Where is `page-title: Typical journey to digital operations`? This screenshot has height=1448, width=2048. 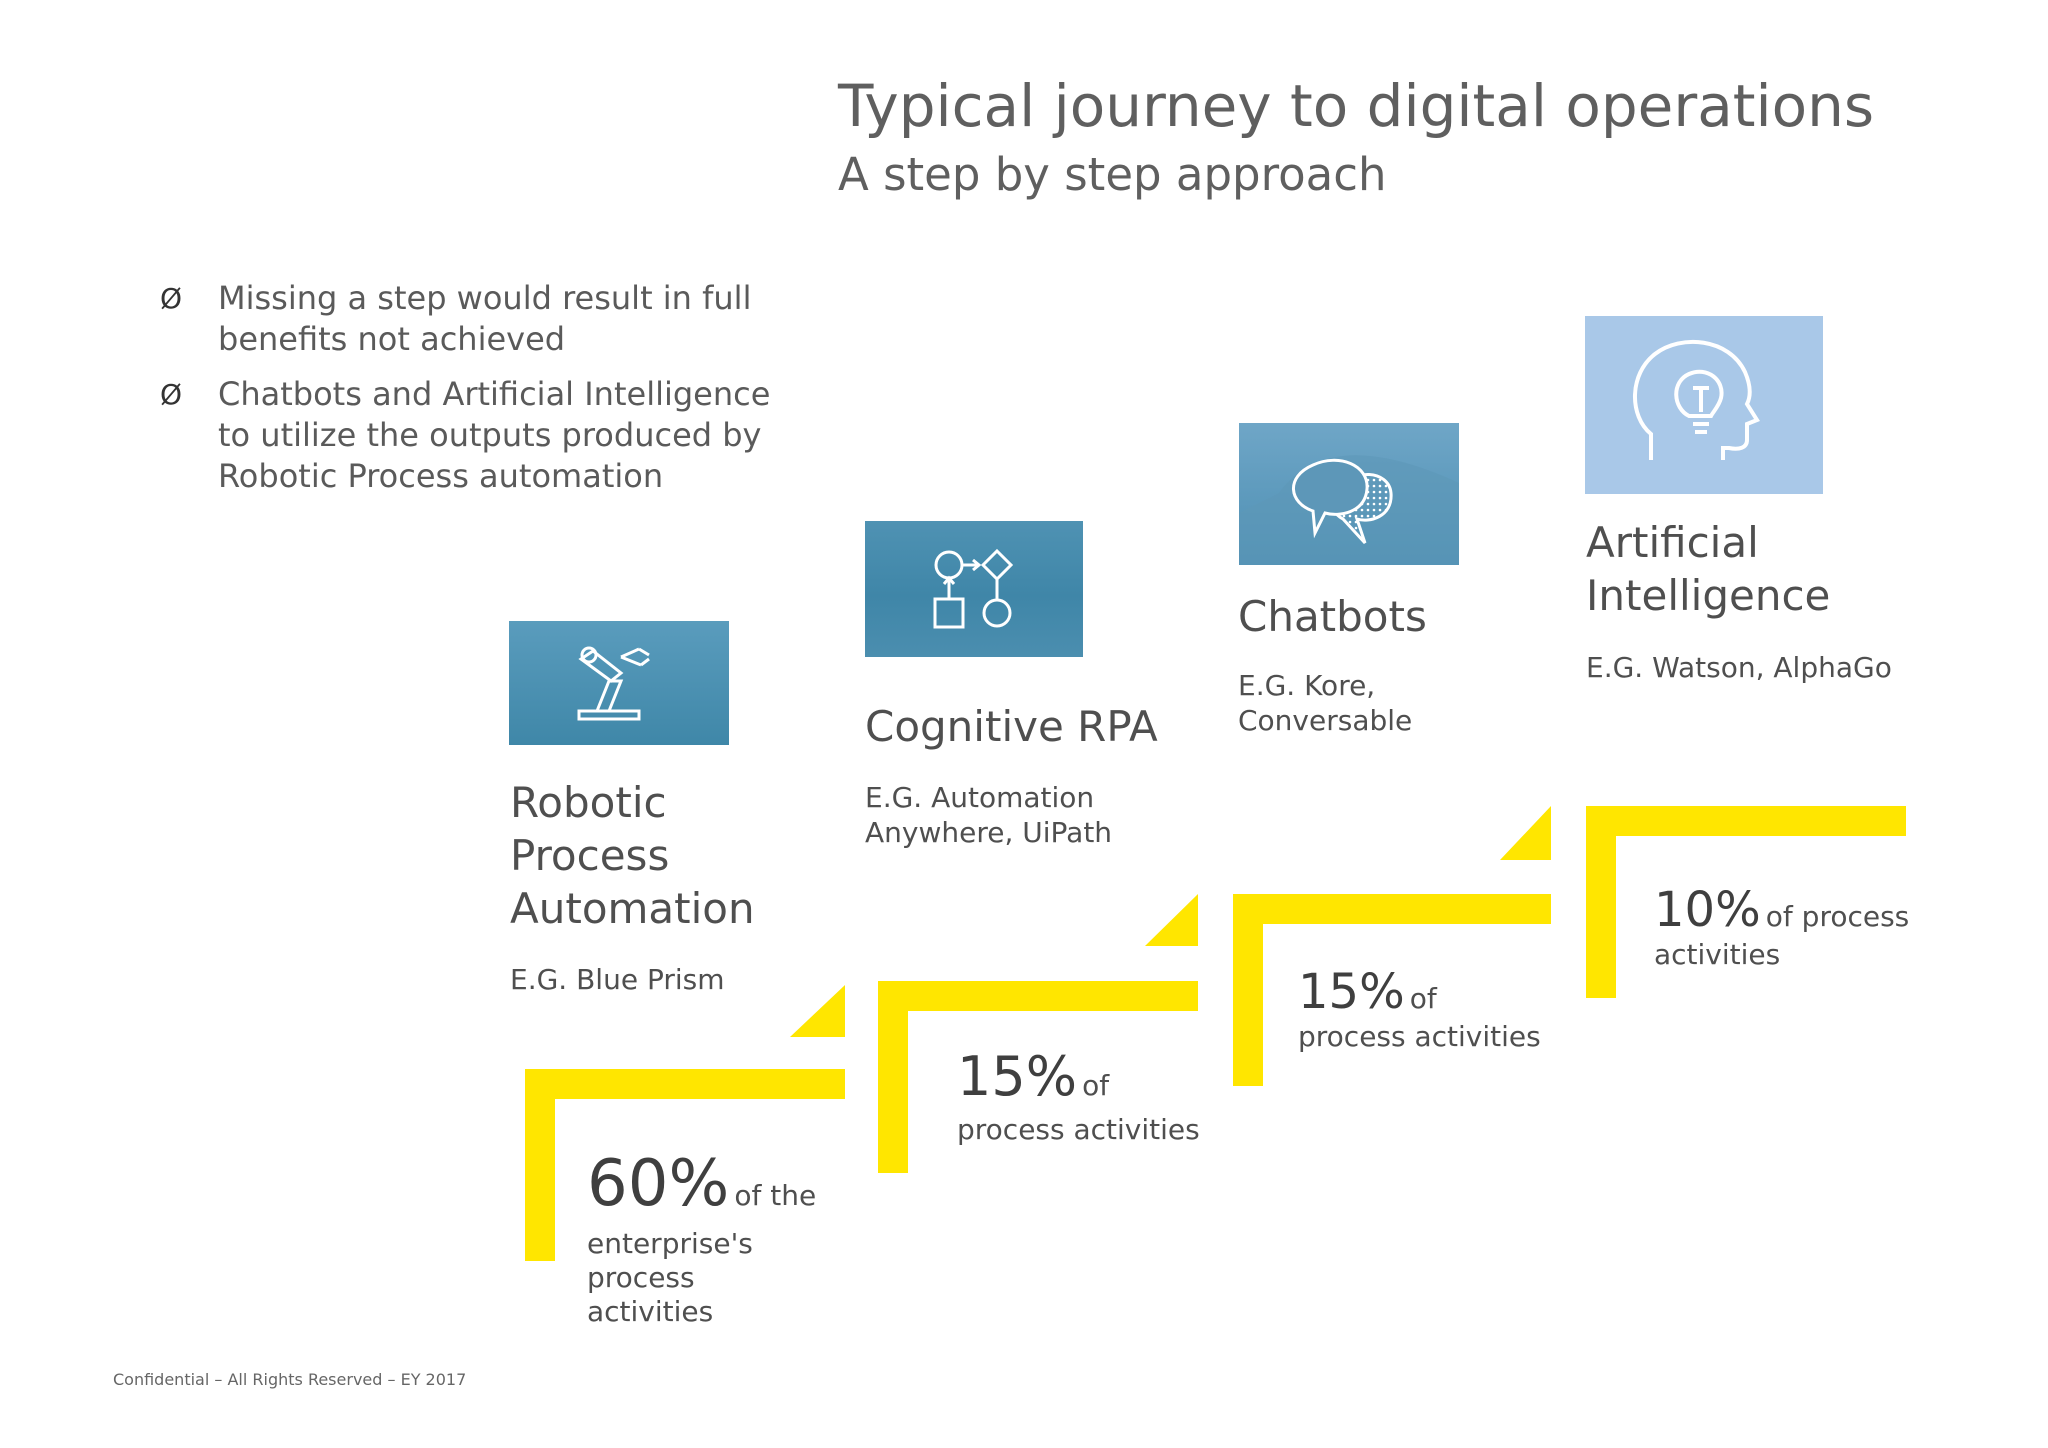
page-title: Typical journey to digital operations is located at coordinates (1356, 106).